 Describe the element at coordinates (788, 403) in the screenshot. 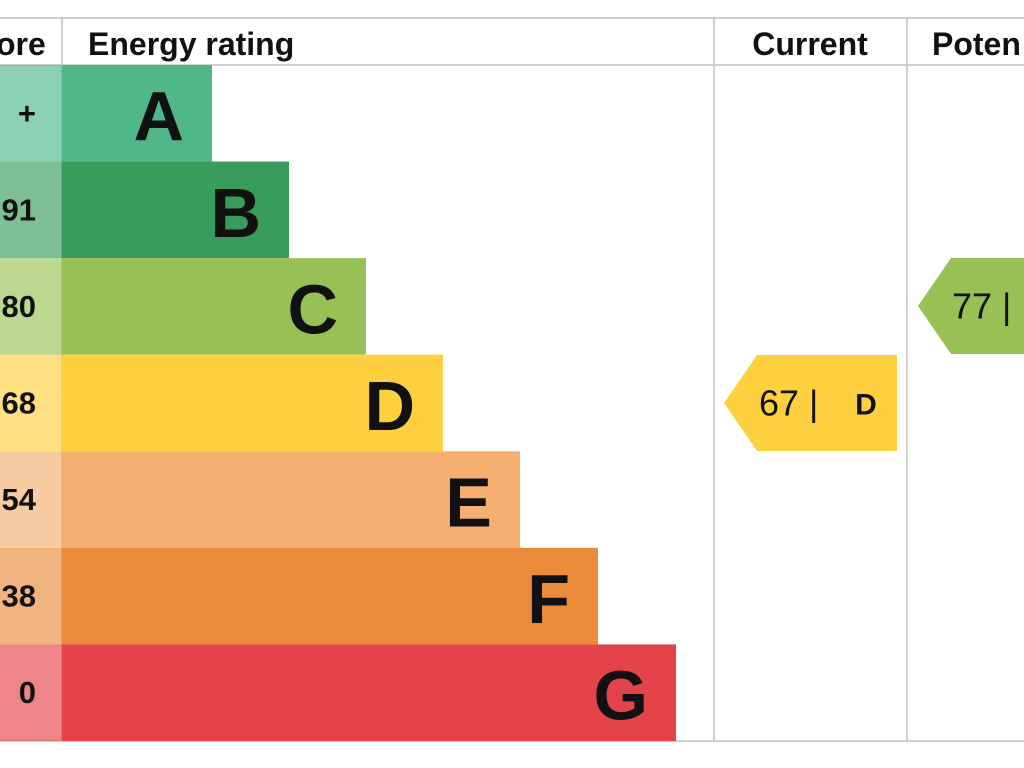

I see `current-score: 67 |` at that location.